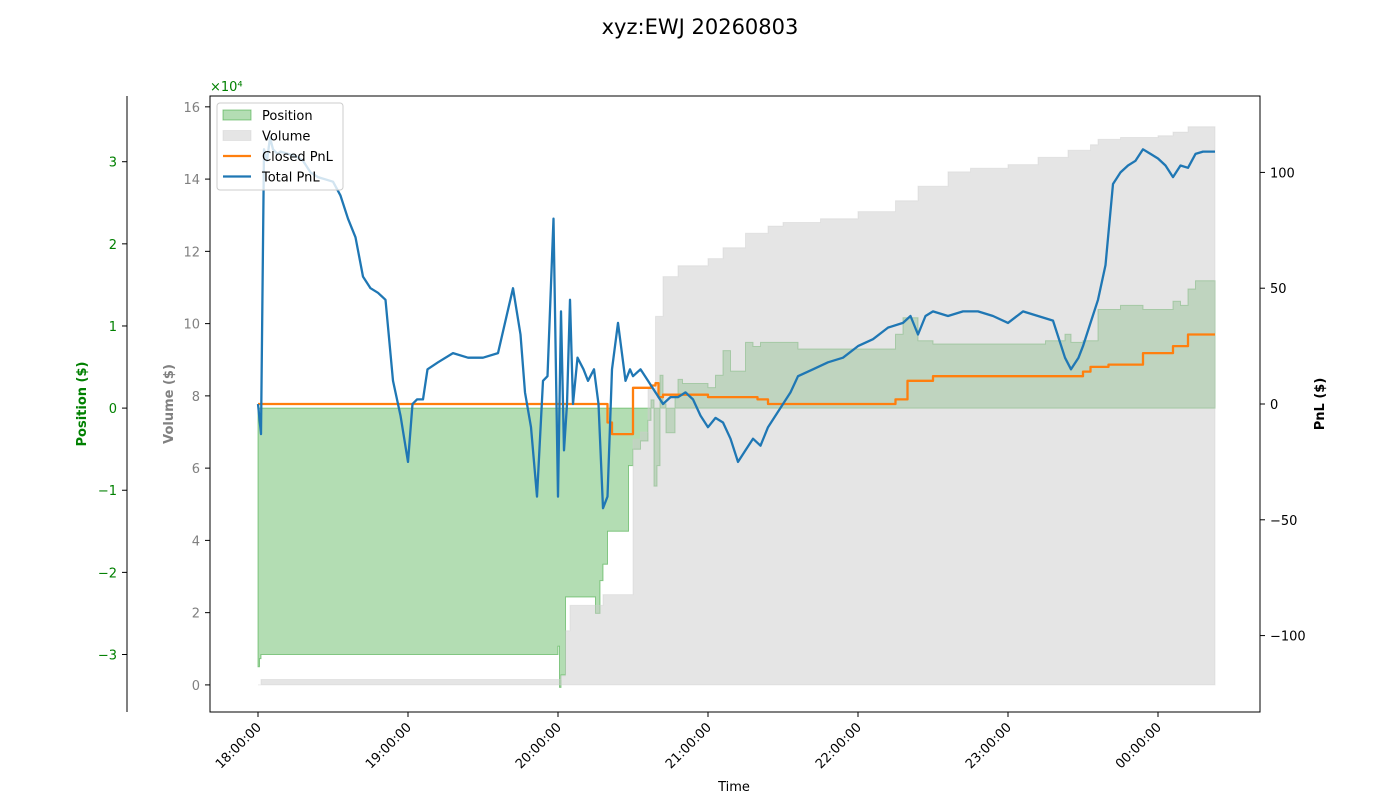  Describe the element at coordinates (298, 157) in the screenshot. I see `legend-label: Closed PnL` at that location.